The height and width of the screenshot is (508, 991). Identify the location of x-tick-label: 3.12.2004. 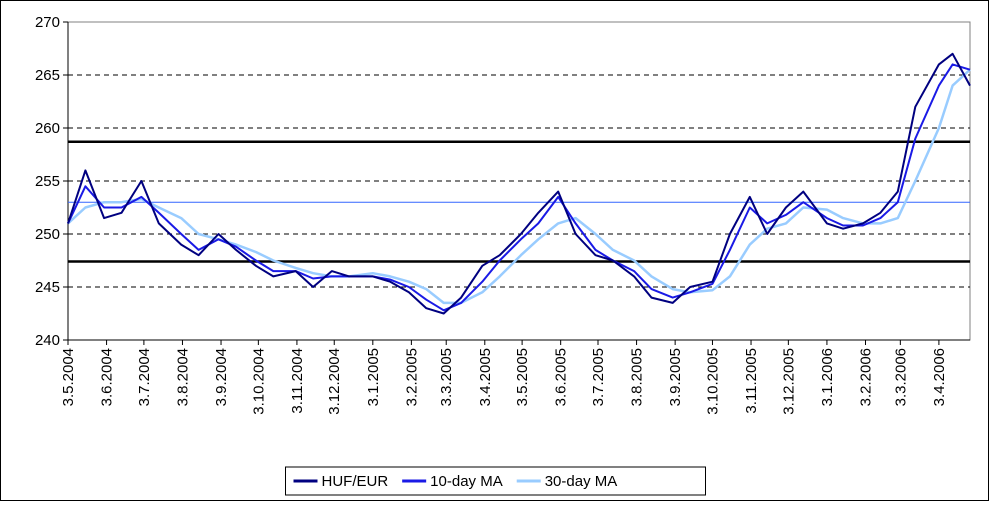
(334, 381).